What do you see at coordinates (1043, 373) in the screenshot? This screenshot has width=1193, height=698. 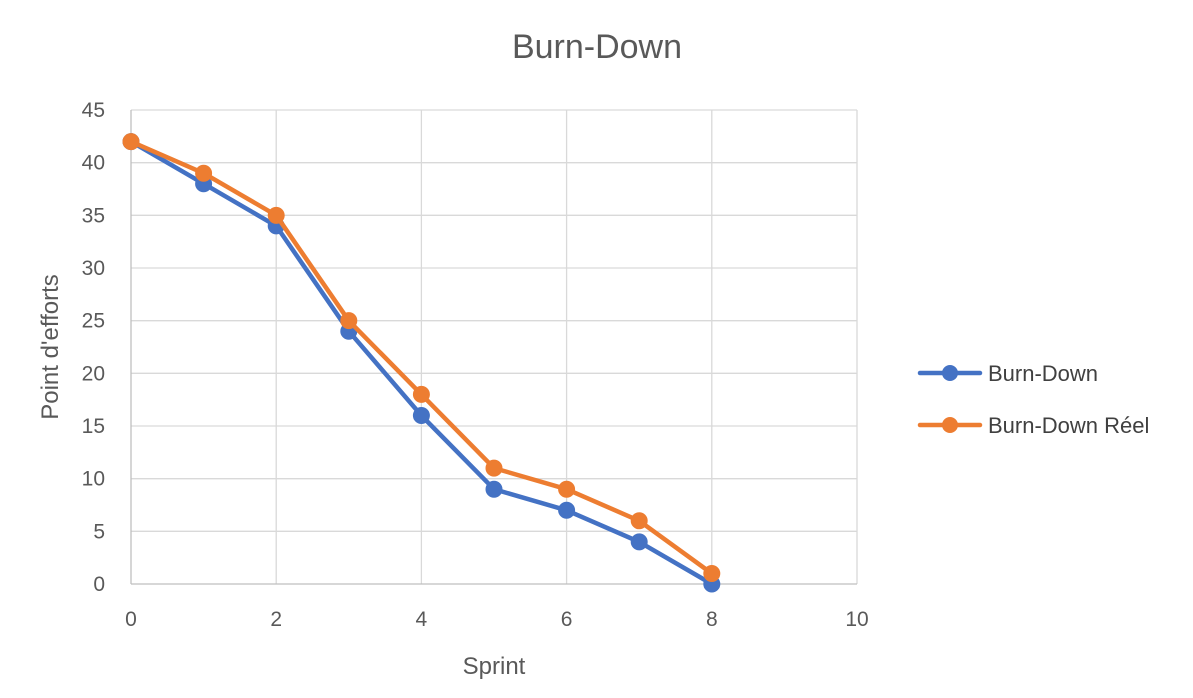 I see `legend-label: Burn-Down` at bounding box center [1043, 373].